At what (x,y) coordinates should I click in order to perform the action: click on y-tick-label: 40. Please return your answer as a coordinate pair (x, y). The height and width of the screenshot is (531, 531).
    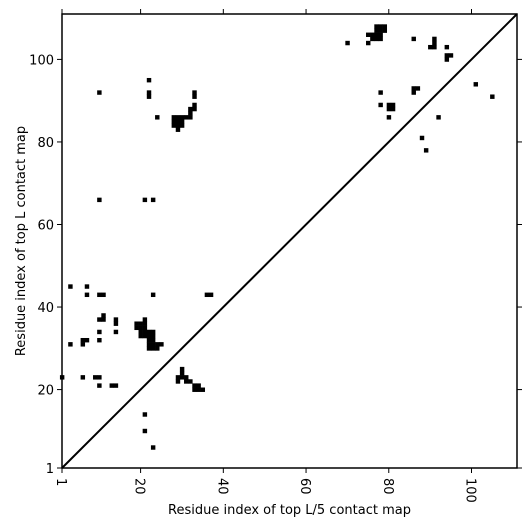
    Looking at the image, I should click on (45, 308).